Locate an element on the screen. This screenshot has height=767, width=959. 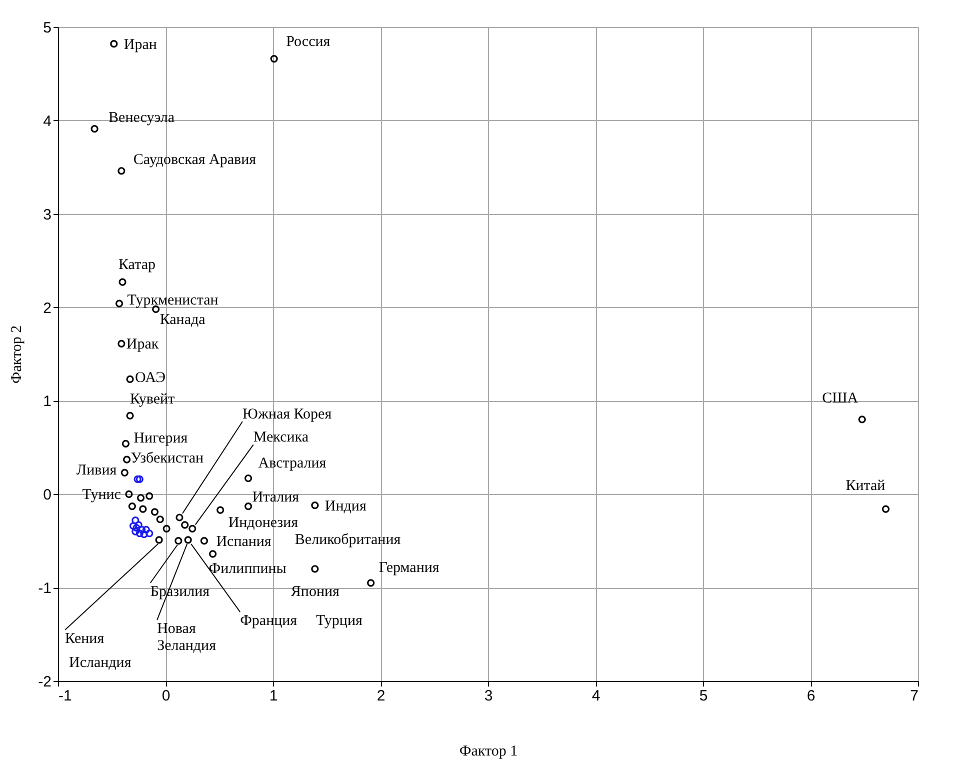
annotation: Южная Корея is located at coordinates (287, 414).